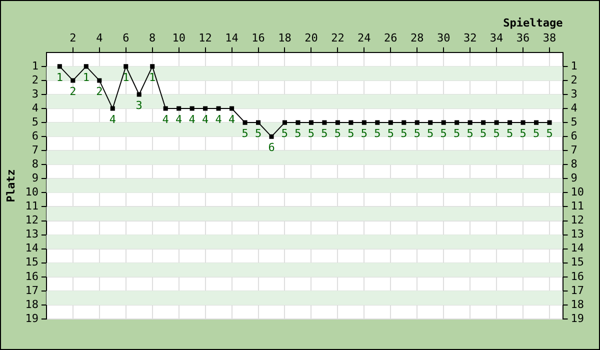 The height and width of the screenshot is (350, 600). What do you see at coordinates (35, 93) in the screenshot?
I see `y-tick-label: 3` at bounding box center [35, 93].